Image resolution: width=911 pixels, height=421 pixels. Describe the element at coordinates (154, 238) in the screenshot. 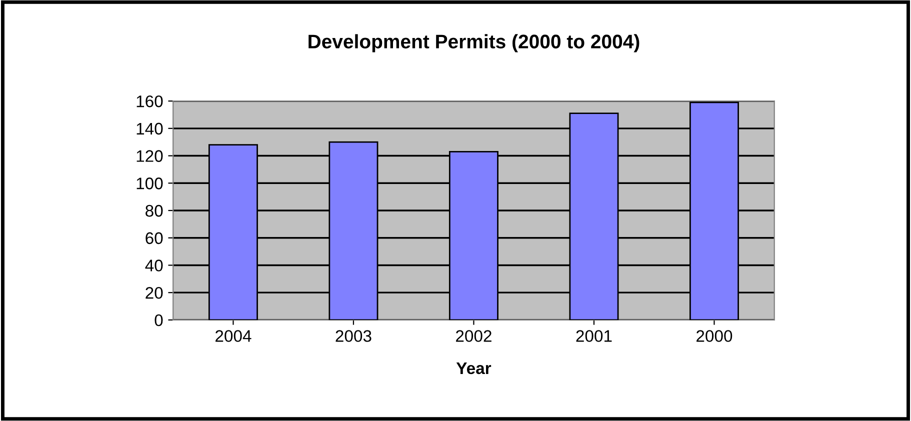

I see `y-tick-label: 60` at that location.